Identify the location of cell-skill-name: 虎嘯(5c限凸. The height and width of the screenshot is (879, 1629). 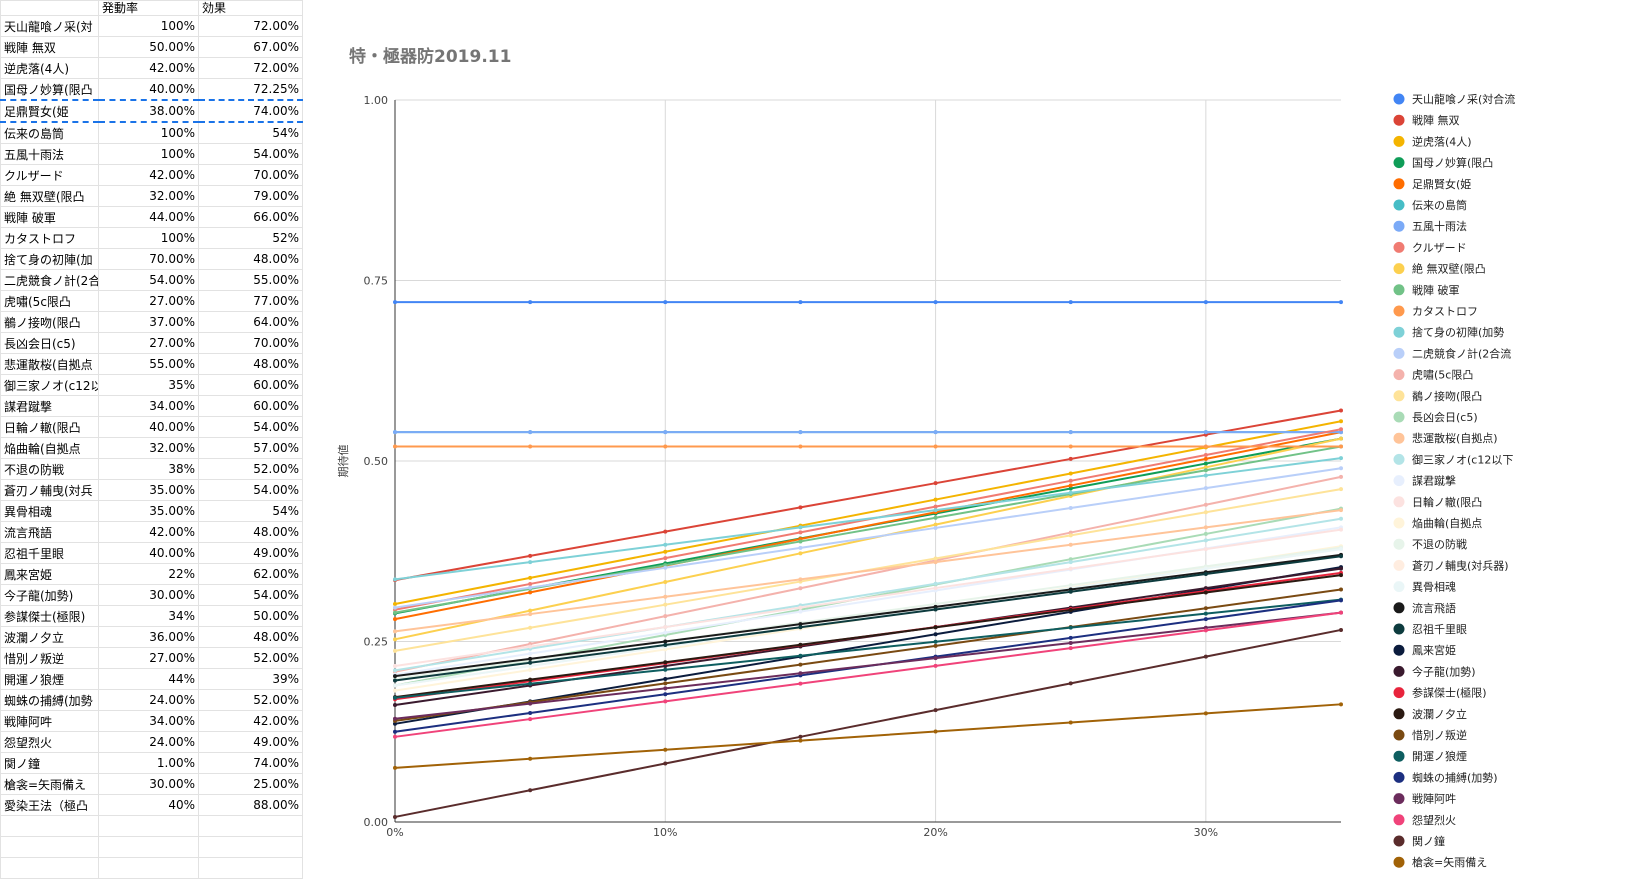
(49, 301).